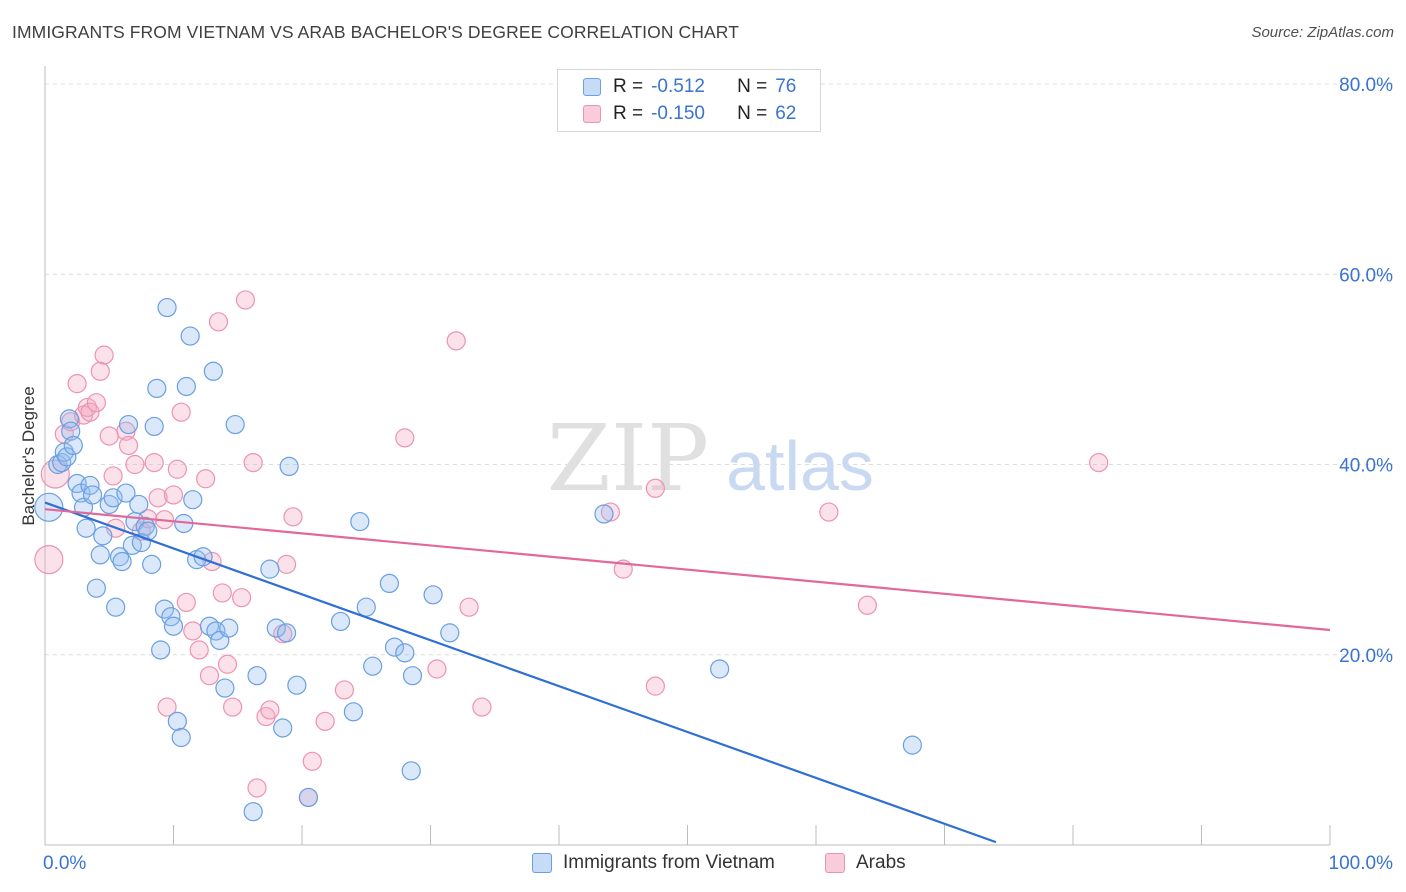  I want to click on watermark: ZIP atlas, so click(710, 458).